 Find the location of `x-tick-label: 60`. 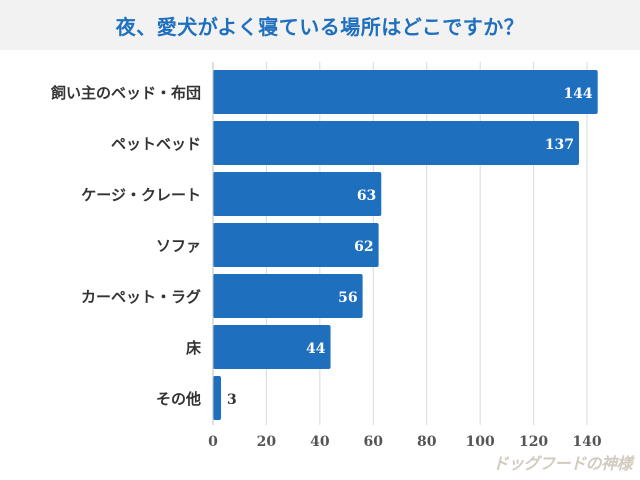

x-tick-label: 60 is located at coordinates (374, 442).